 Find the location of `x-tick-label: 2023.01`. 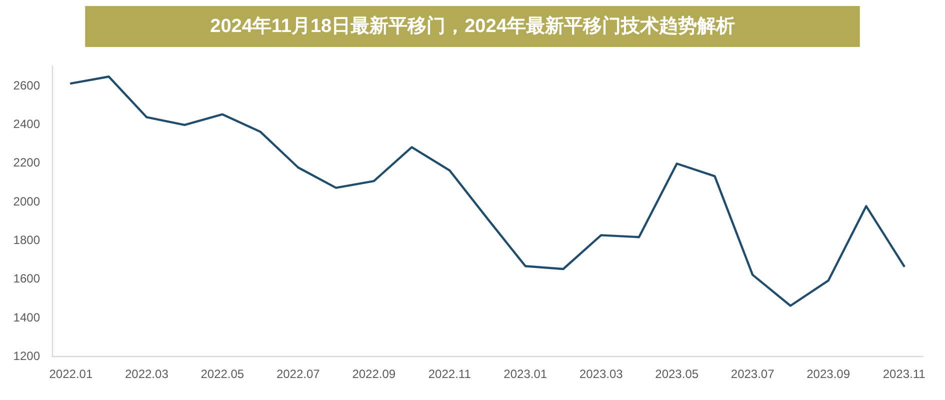

x-tick-label: 2023.01 is located at coordinates (526, 374).